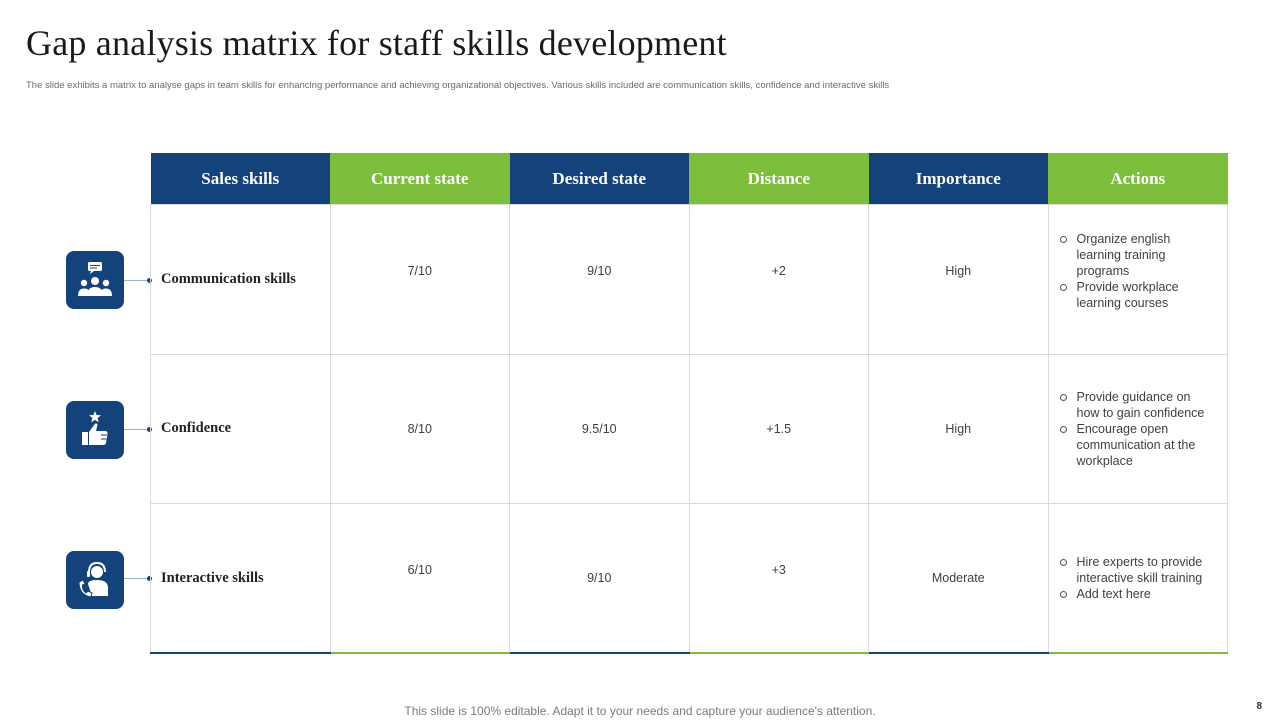 The image size is (1280, 720). Describe the element at coordinates (240, 279) in the screenshot. I see `skill-name: Communication skills` at that location.